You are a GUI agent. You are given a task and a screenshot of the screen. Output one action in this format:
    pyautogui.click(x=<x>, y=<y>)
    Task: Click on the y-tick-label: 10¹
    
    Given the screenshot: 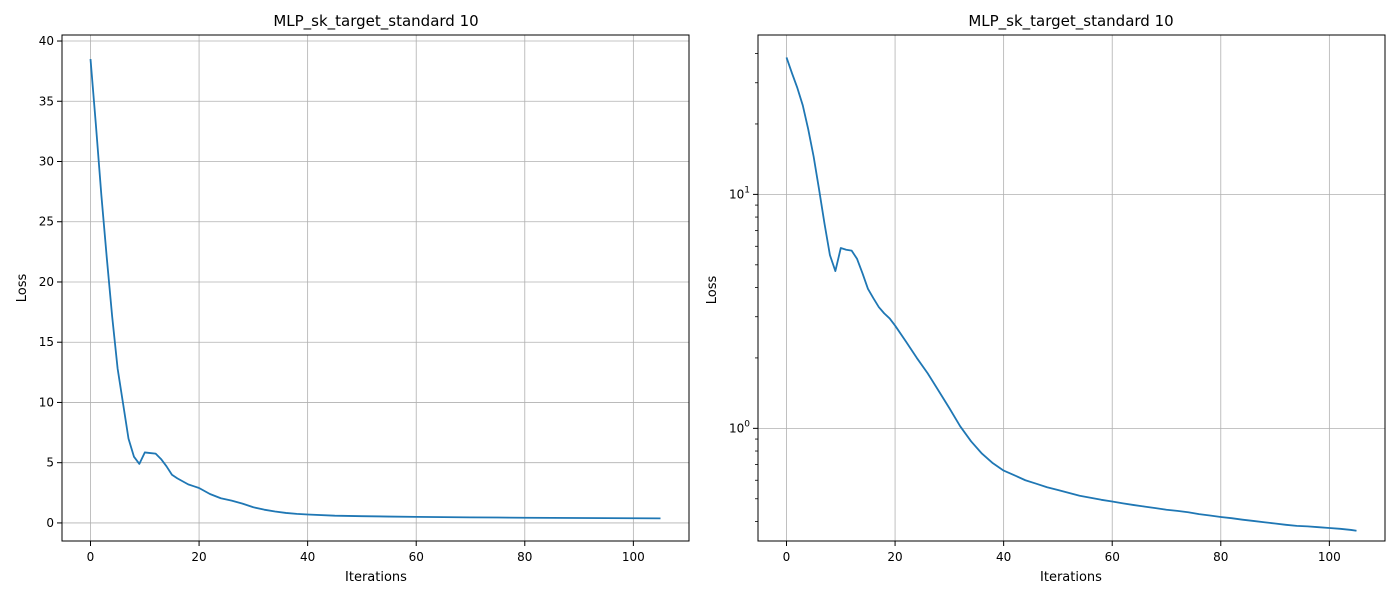 What is the action you would take?
    pyautogui.click(x=739, y=193)
    